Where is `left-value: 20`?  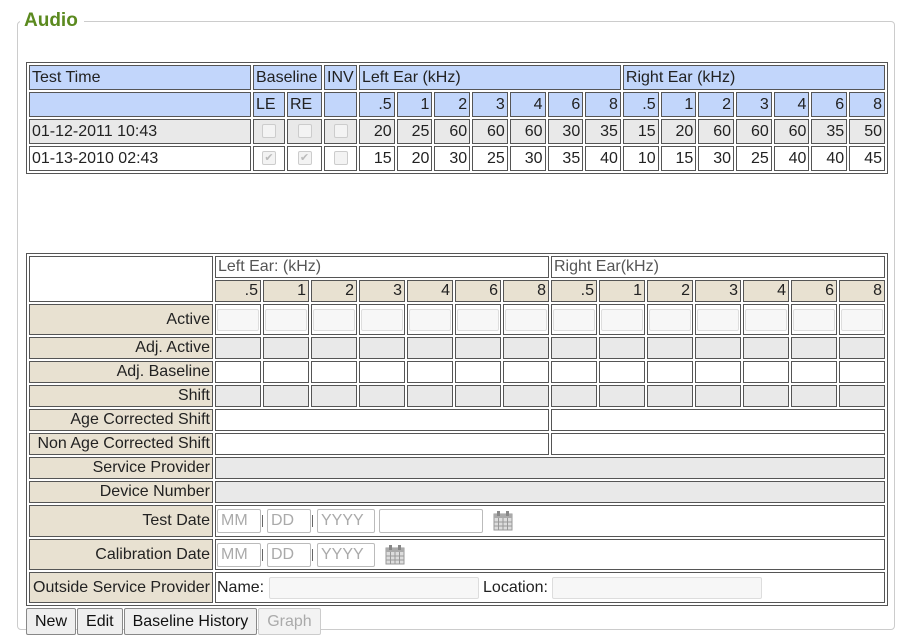 left-value: 20 is located at coordinates (414, 158).